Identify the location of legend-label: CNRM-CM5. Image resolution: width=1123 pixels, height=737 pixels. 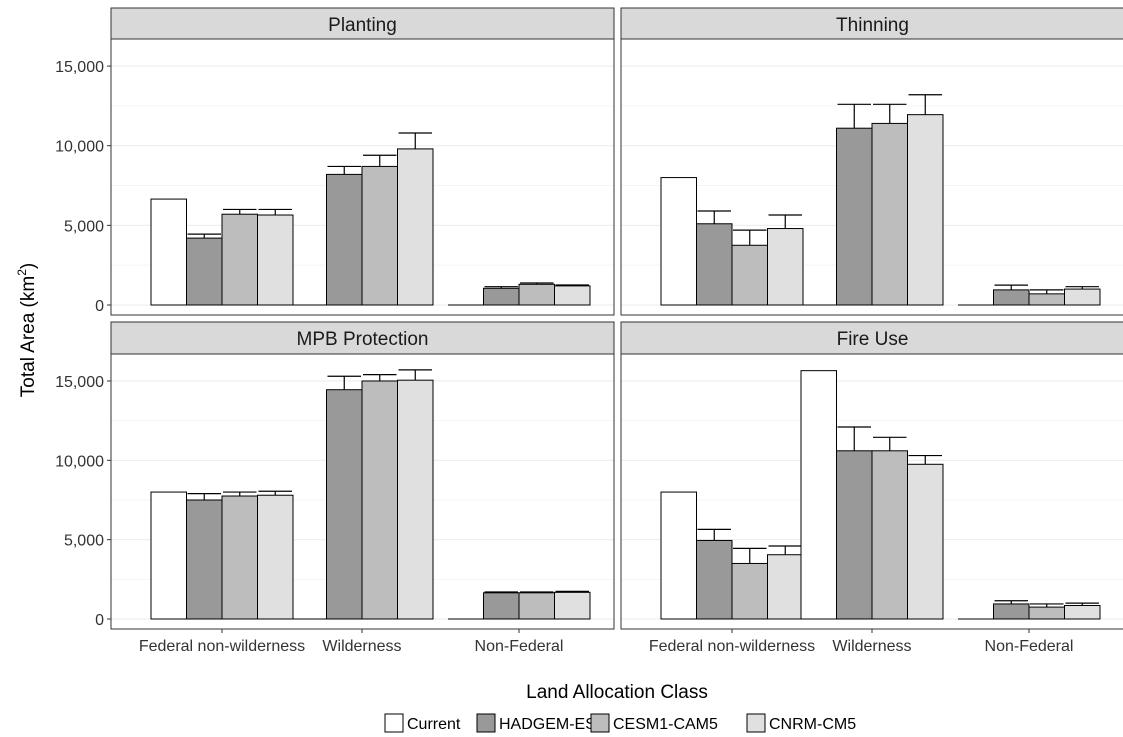
(812, 724).